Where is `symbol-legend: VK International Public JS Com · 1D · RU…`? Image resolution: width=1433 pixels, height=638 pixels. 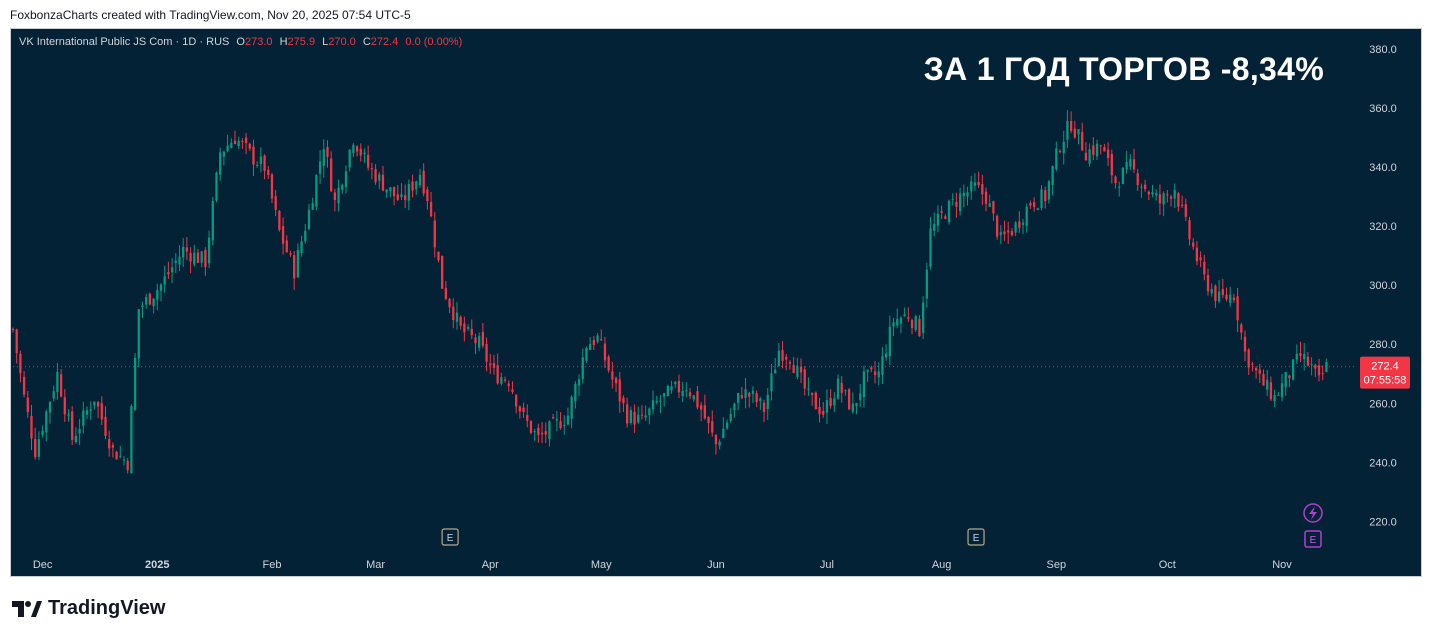
symbol-legend: VK International Public JS Com · 1D · RU… is located at coordinates (241, 42).